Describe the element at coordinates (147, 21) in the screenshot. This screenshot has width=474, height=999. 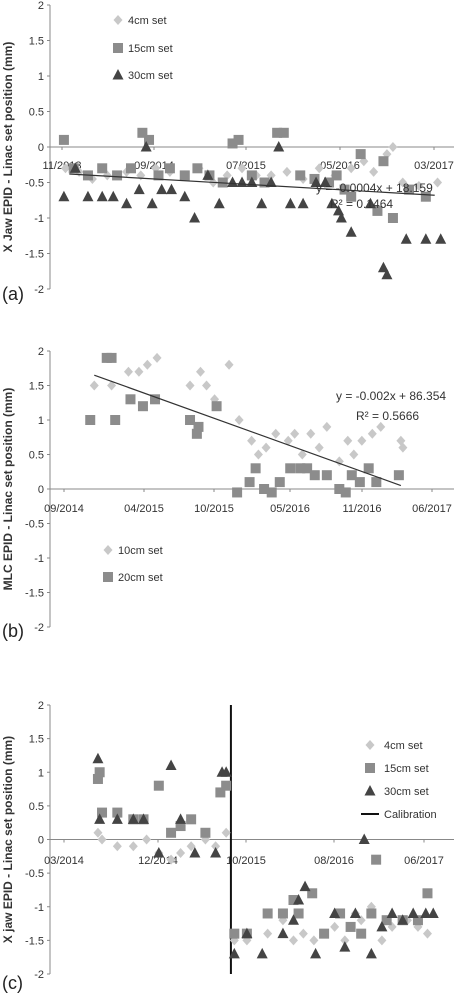
I see `legend-label: 4cm set` at that location.